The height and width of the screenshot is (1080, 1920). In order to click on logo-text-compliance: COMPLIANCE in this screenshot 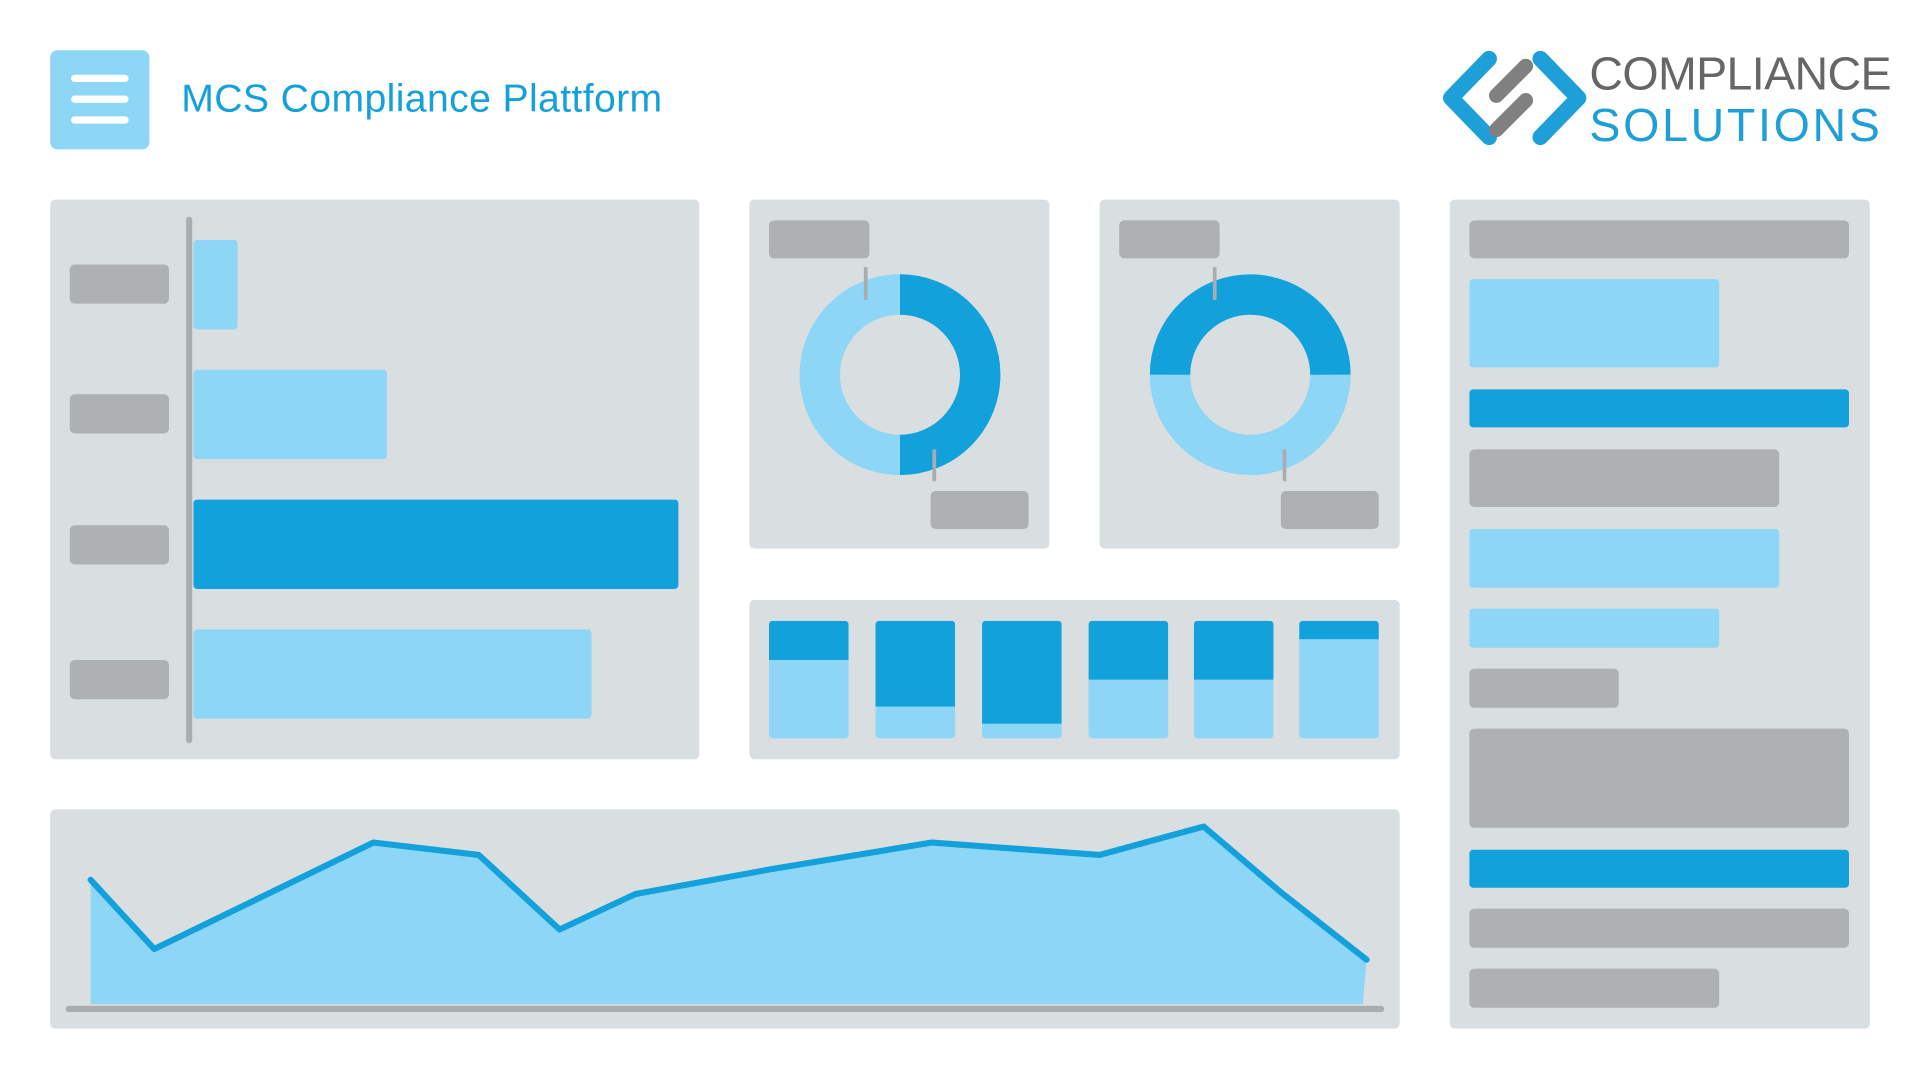, I will do `click(1740, 74)`.